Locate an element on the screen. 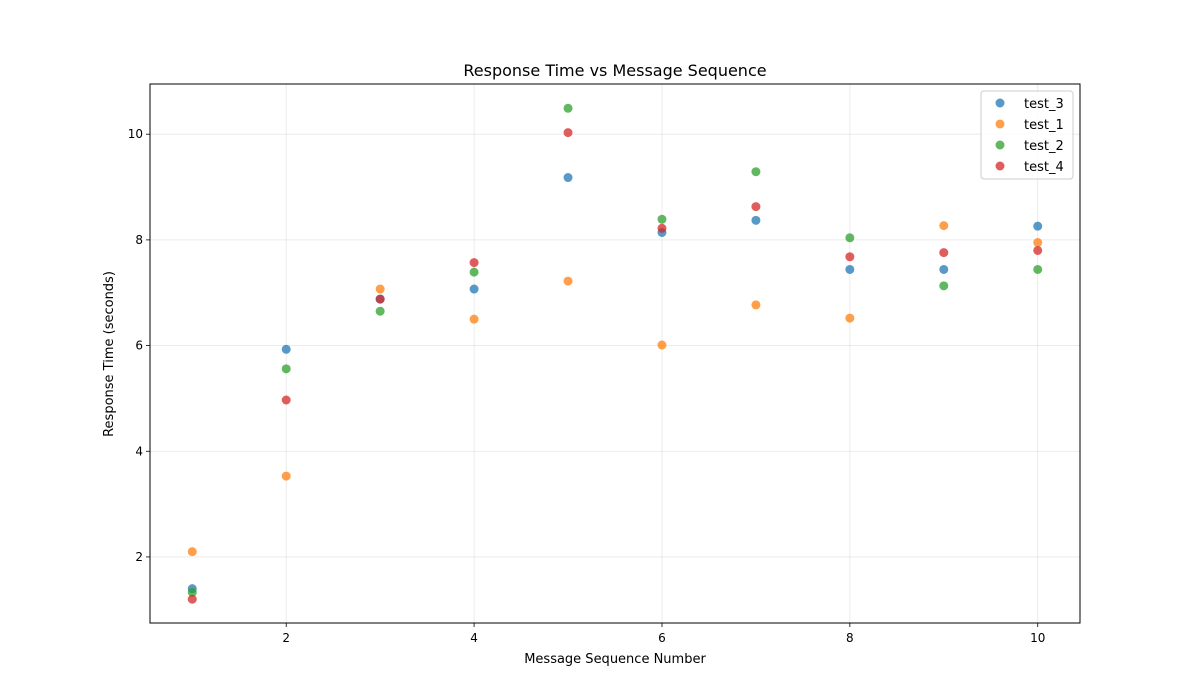 This screenshot has height=700, width=1200. y-tick-label: 8 is located at coordinates (139, 240).